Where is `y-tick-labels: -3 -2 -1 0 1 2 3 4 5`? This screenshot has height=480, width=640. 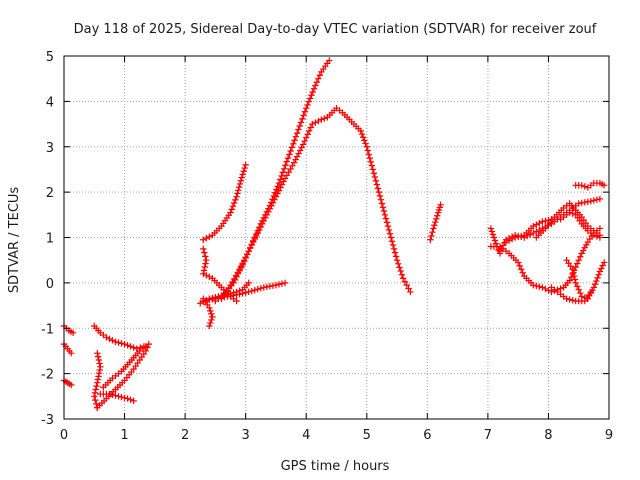
y-tick-labels: -3 -2 -1 0 1 2 3 4 5 is located at coordinates (47, 239).